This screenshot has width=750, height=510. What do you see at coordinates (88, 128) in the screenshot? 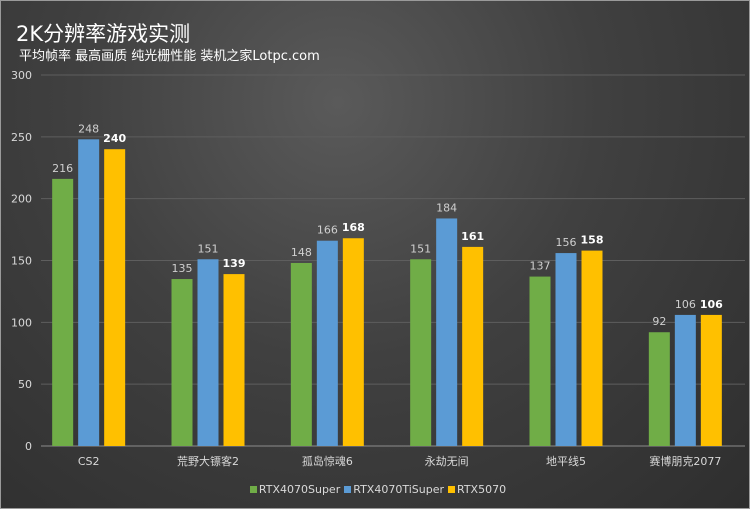
I see `data-label: 248` at bounding box center [88, 128].